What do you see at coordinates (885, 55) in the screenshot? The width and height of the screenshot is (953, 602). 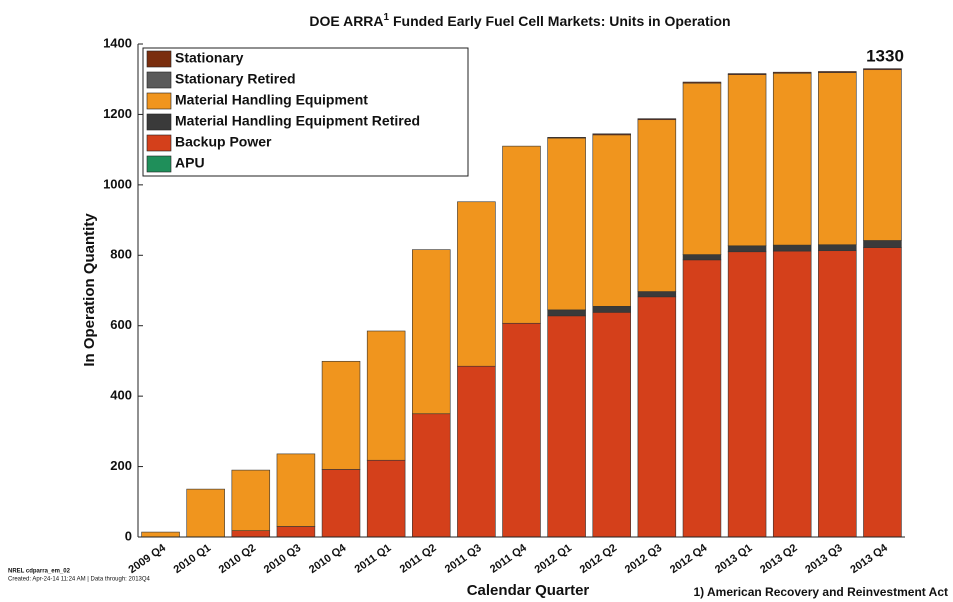 I see `annotation: 1330` at bounding box center [885, 55].